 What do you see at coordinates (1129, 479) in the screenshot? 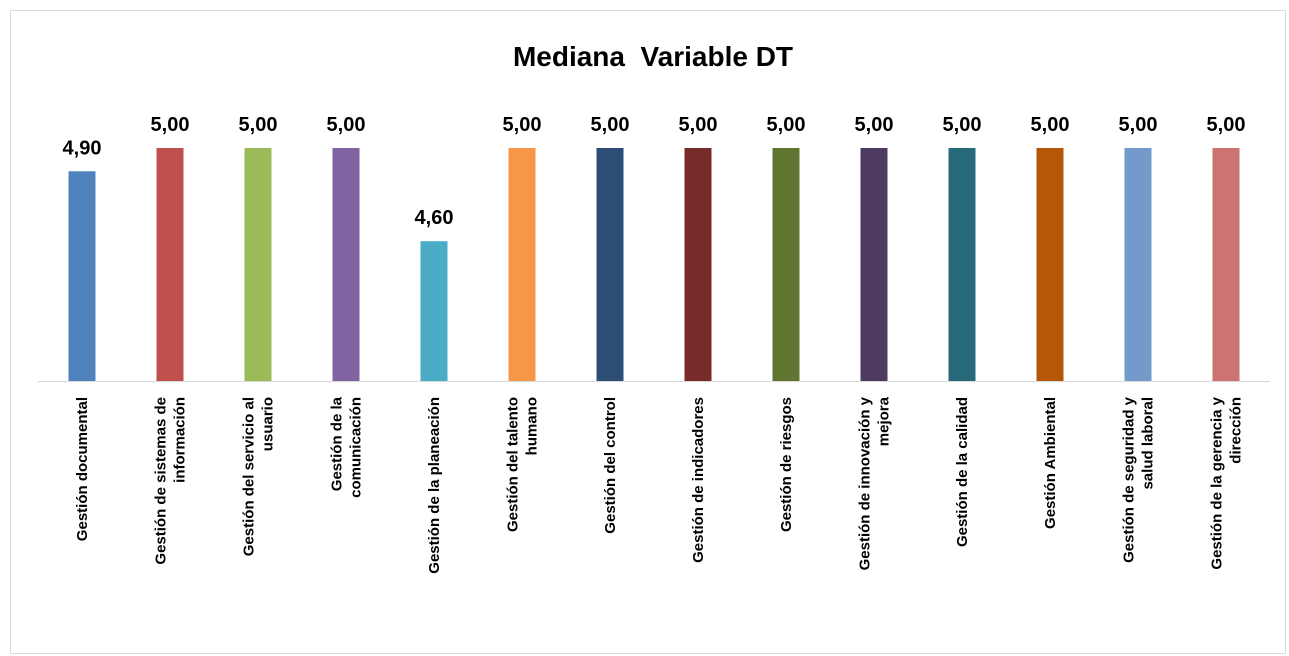
I see `category-label-line: Gestión de seguridad y` at bounding box center [1129, 479].